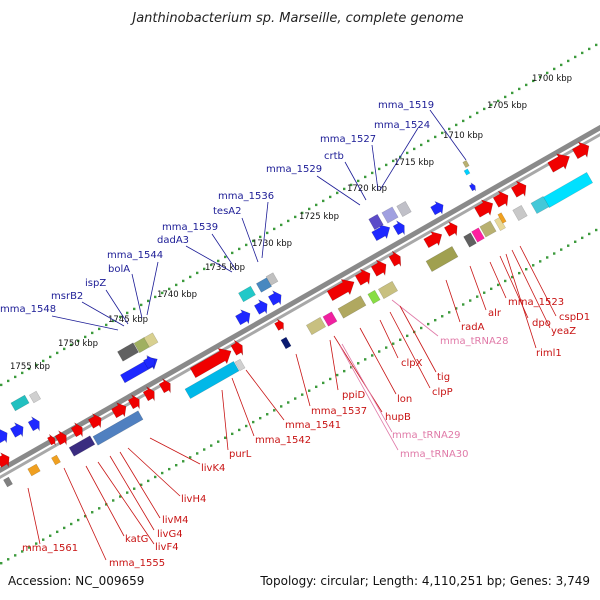  Describe the element at coordinates (240, 454) in the screenshot. I see `gene-label-purl: purL` at that location.